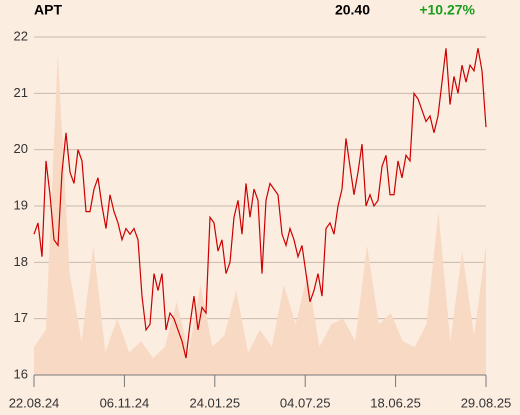 The height and width of the screenshot is (415, 520). I want to click on y-tick-label: 19, so click(21, 204).